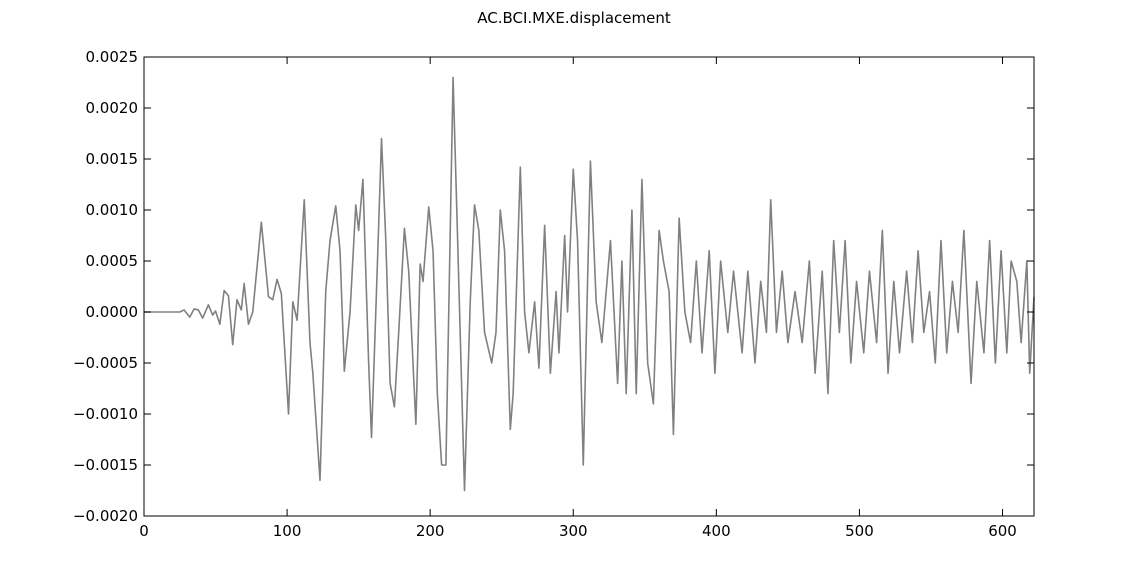  What do you see at coordinates (112, 159) in the screenshot?
I see `y-tick-label: 0.0015` at bounding box center [112, 159].